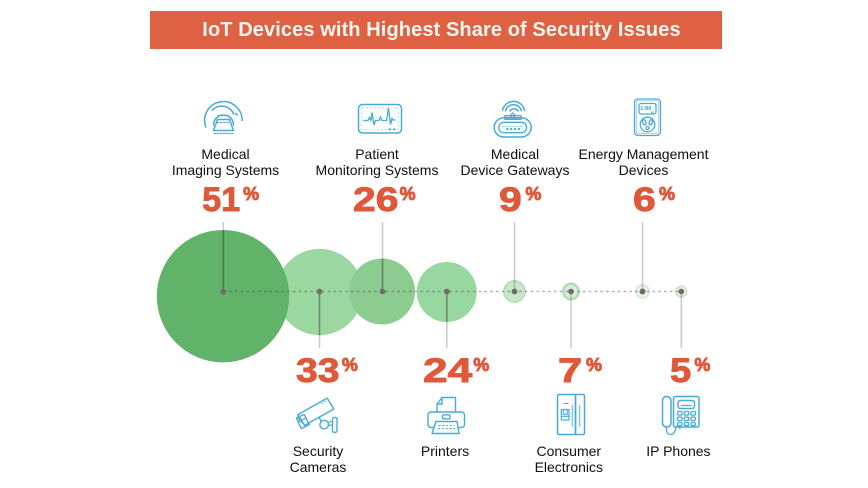  What do you see at coordinates (652, 112) in the screenshot?
I see `svg-text: w` at bounding box center [652, 112].